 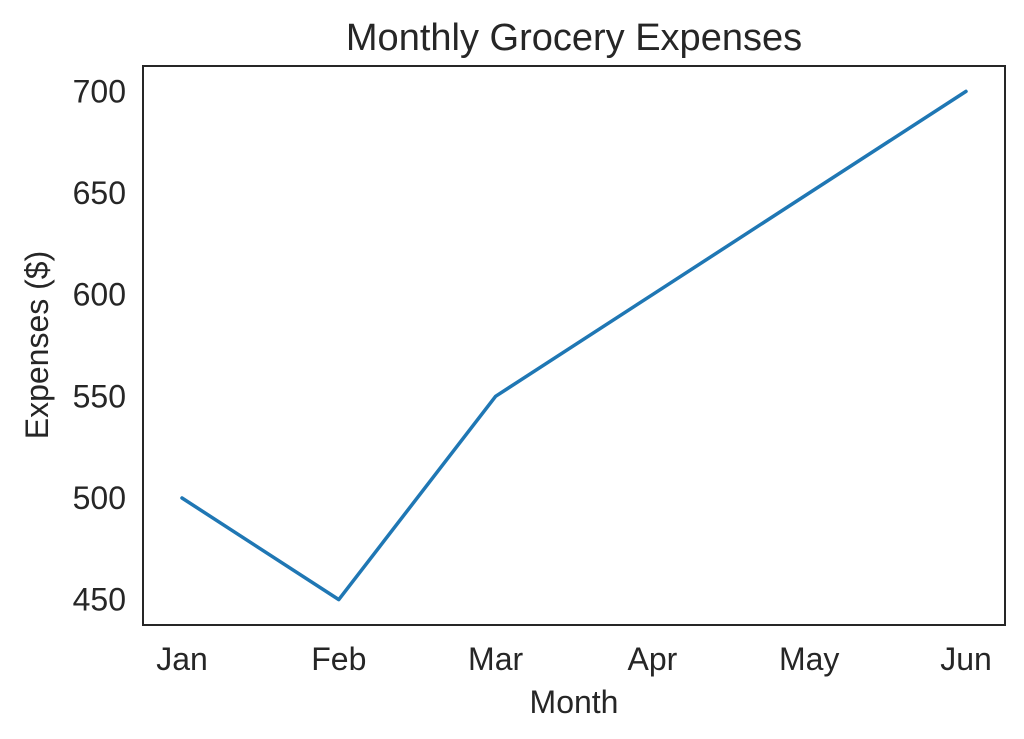 What do you see at coordinates (653, 659) in the screenshot?
I see `x-tick-label: Apr` at bounding box center [653, 659].